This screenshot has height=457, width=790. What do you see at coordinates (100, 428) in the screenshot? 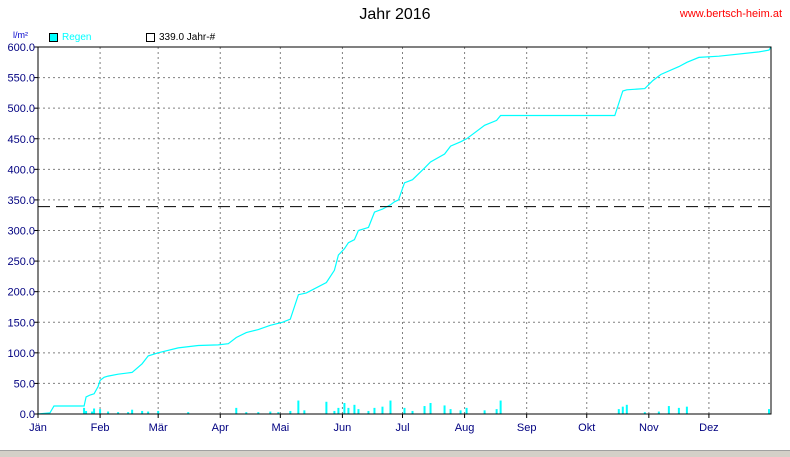
I see `x-tick-label-feb: Feb` at bounding box center [100, 428].